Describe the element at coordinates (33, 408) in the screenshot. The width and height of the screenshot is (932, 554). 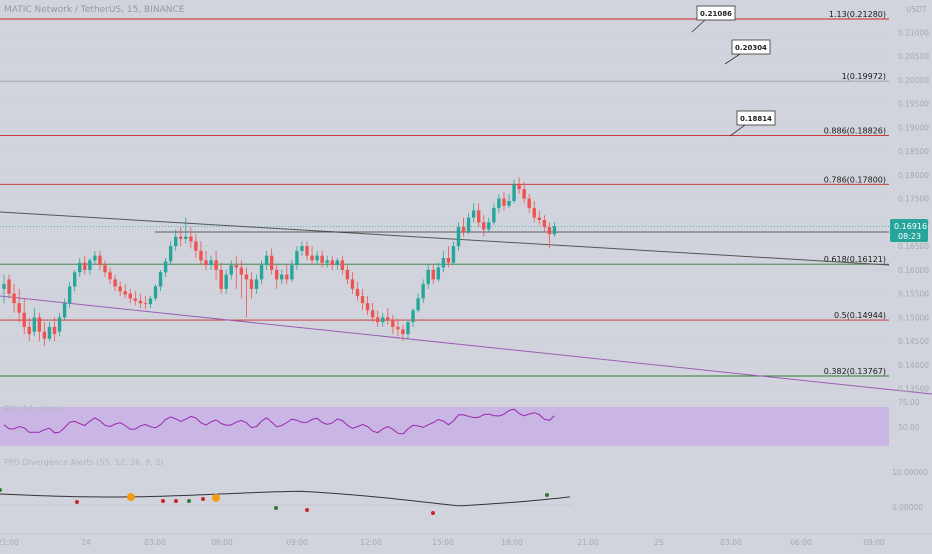
I see `rsi-title: RSI (14, close)` at that location.